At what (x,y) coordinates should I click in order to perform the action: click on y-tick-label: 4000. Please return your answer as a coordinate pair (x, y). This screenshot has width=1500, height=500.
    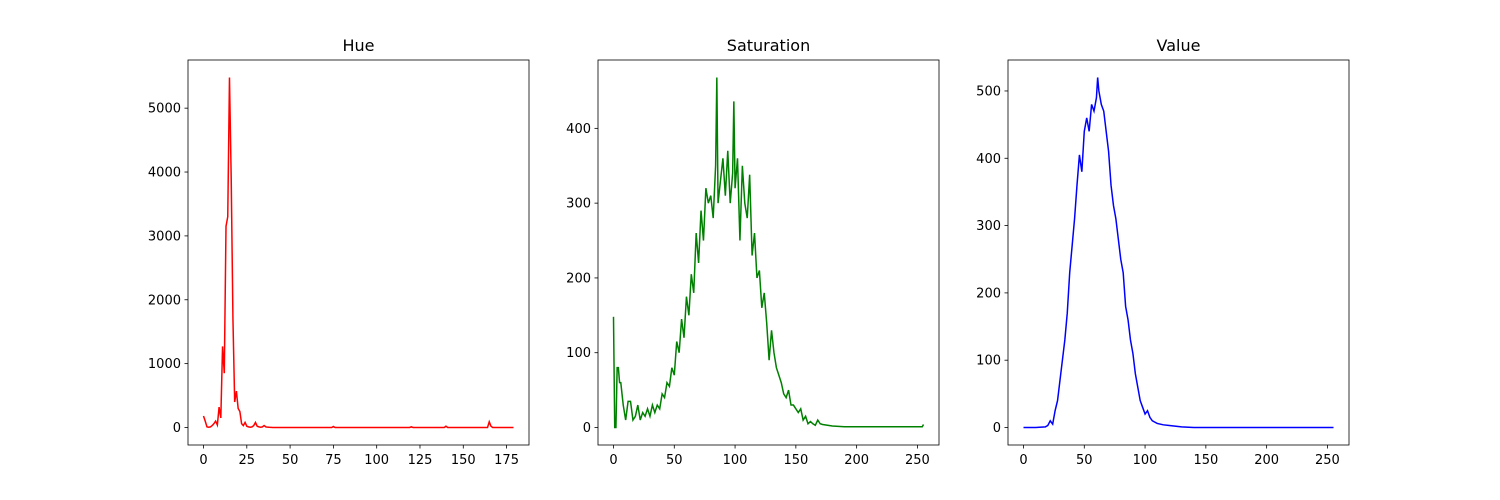
    Looking at the image, I should click on (164, 173).